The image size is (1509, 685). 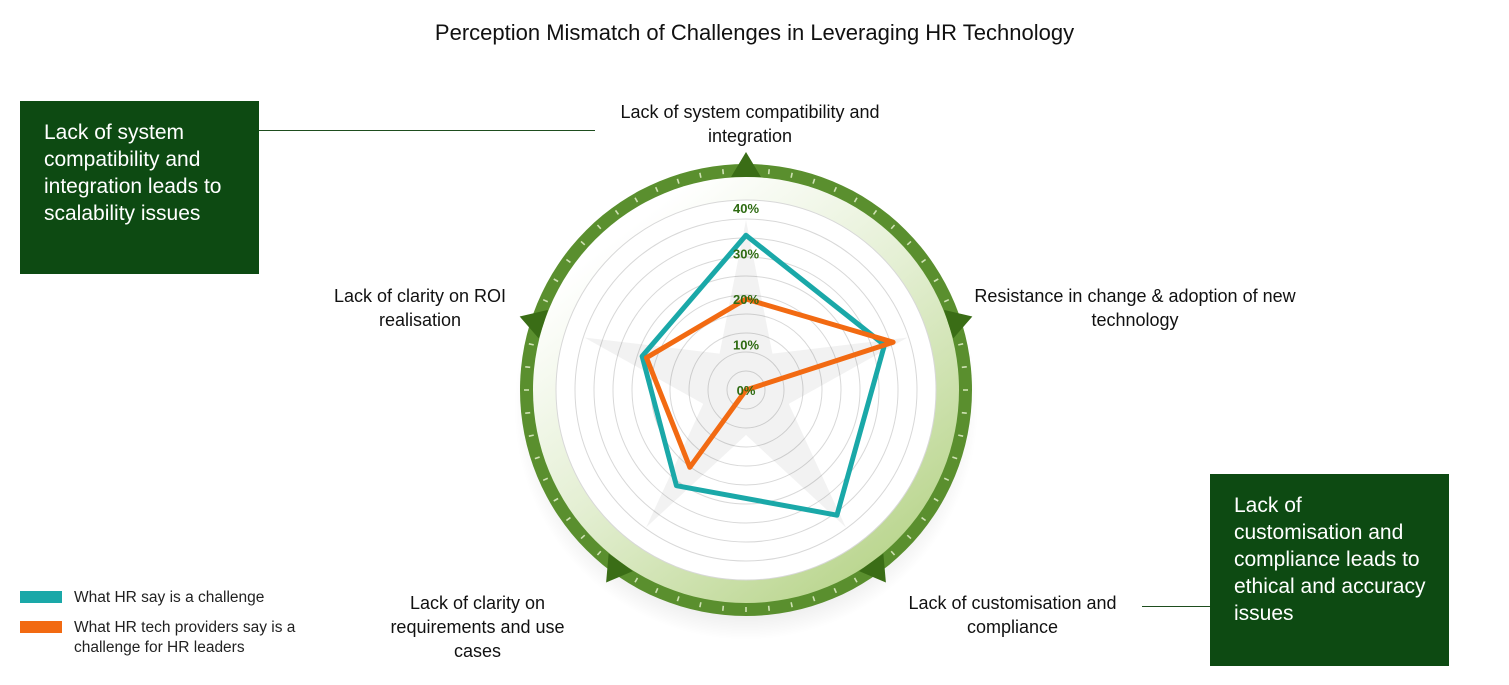 What do you see at coordinates (427, 130) in the screenshot?
I see `callout-left-connector` at bounding box center [427, 130].